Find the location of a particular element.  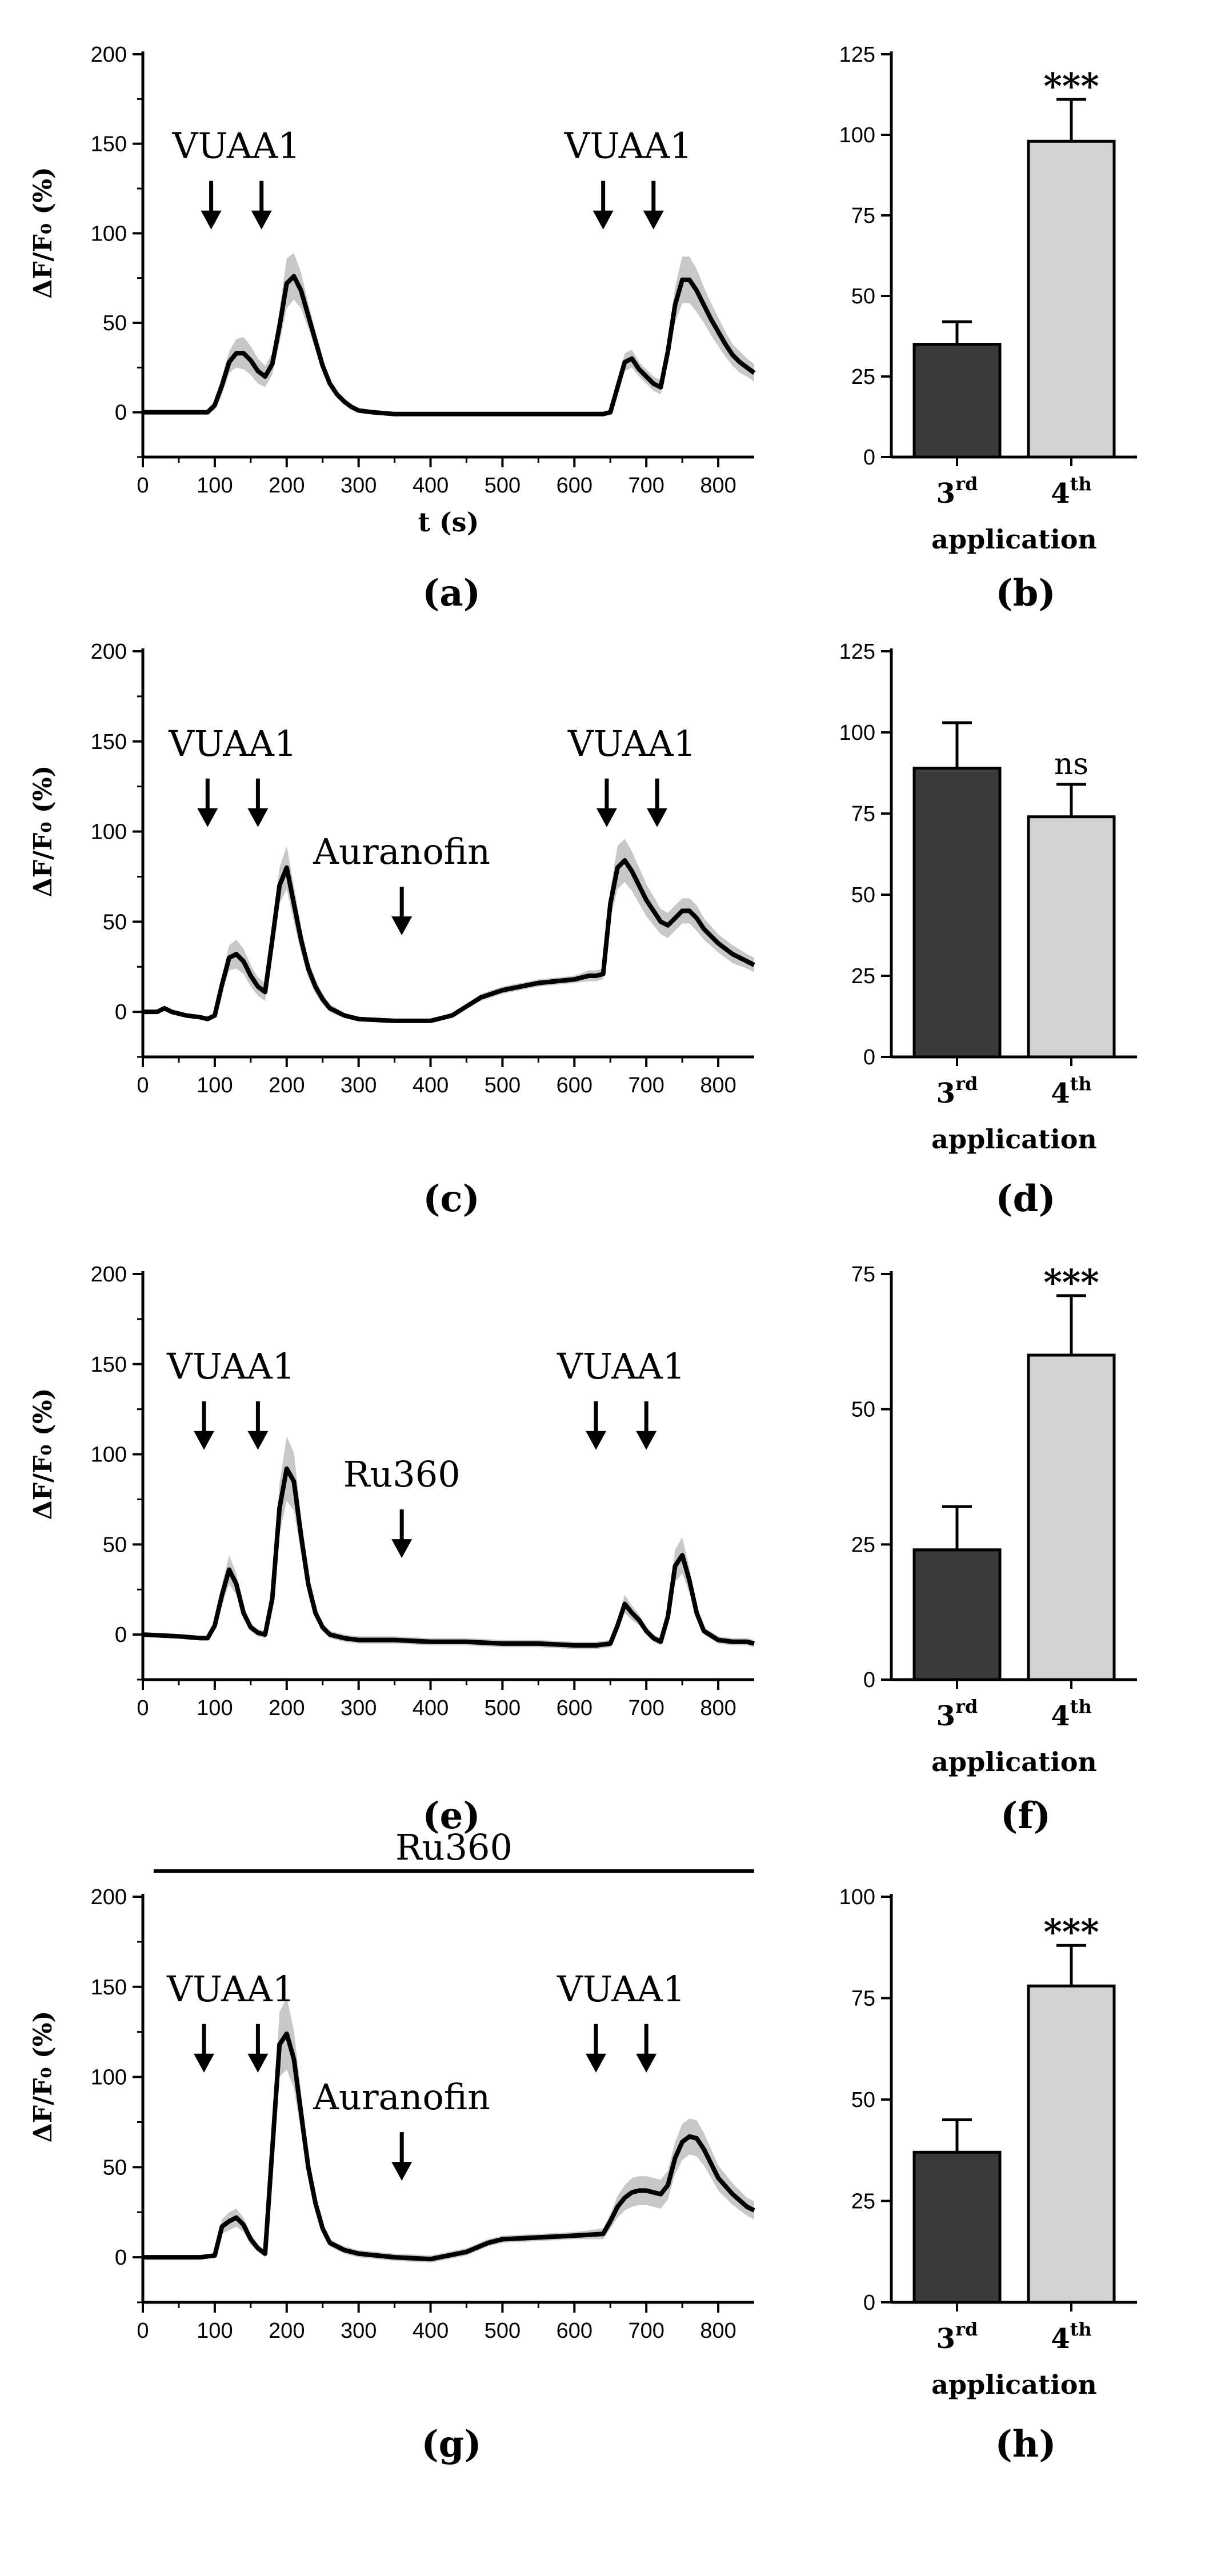

bar-chart-h: 0 25 50 75 100 3rd 4th *** application (h) is located at coordinates (988, 2175).